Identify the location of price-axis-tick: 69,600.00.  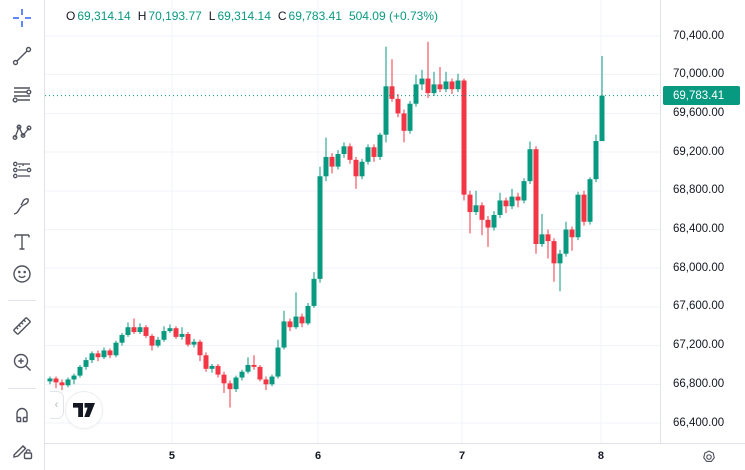
(699, 112).